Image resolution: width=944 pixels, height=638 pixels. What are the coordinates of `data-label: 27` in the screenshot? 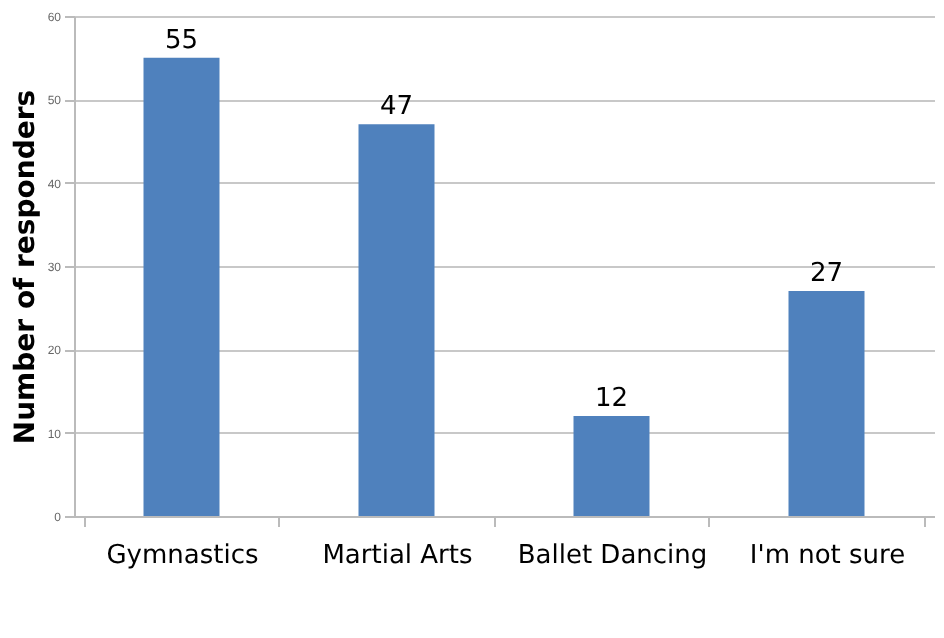 It's located at (826, 274).